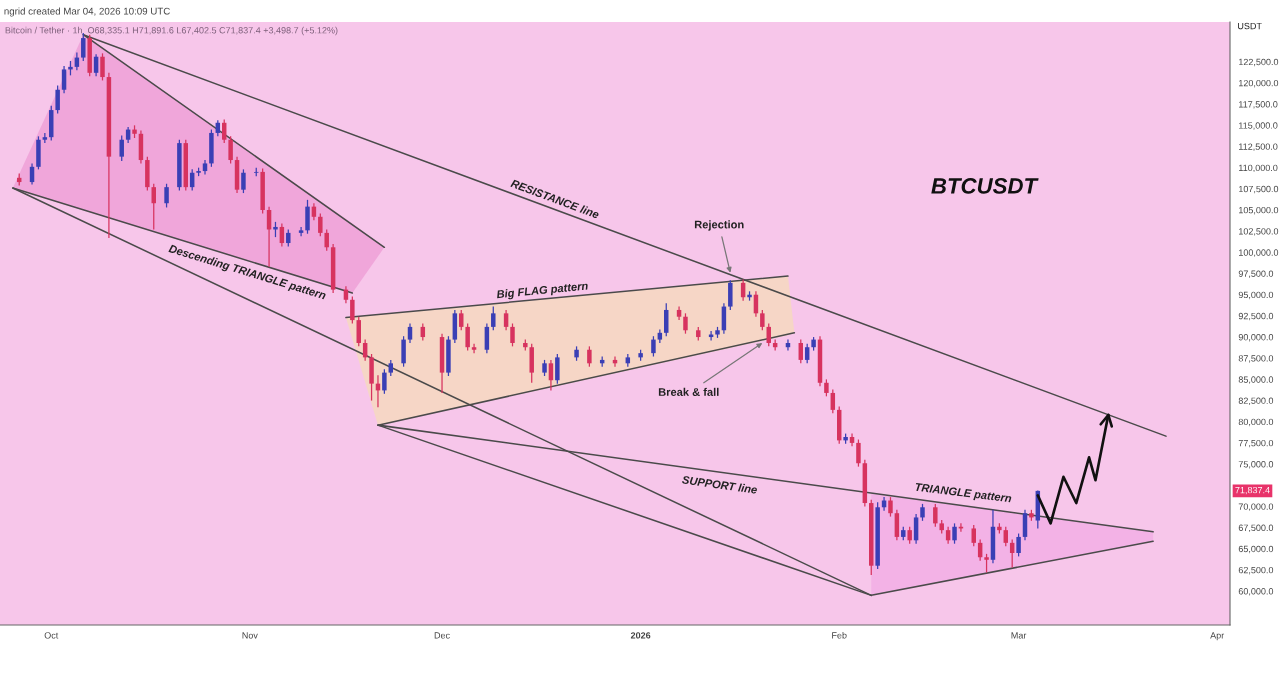 The image size is (1282, 679). I want to click on y-tick-label: 62,500.0, so click(1256, 570).